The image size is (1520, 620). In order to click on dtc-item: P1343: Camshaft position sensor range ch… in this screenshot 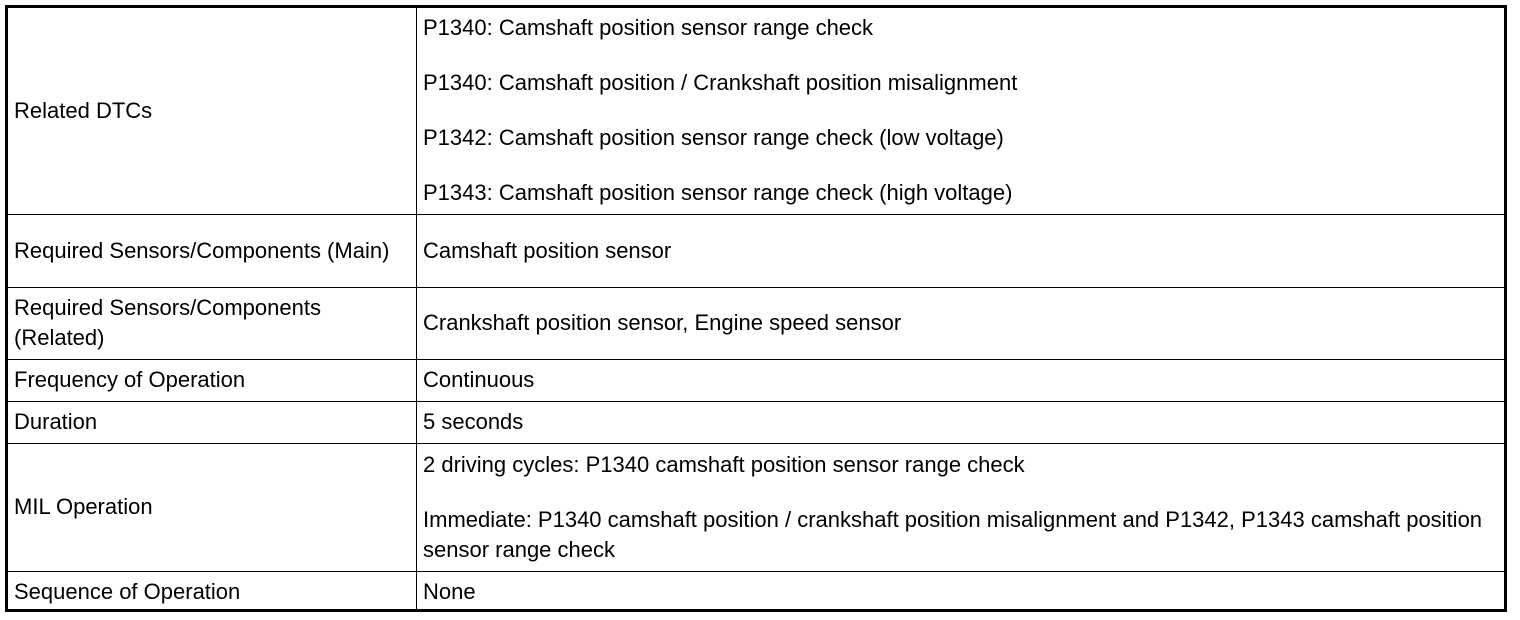, I will do `click(718, 193)`.